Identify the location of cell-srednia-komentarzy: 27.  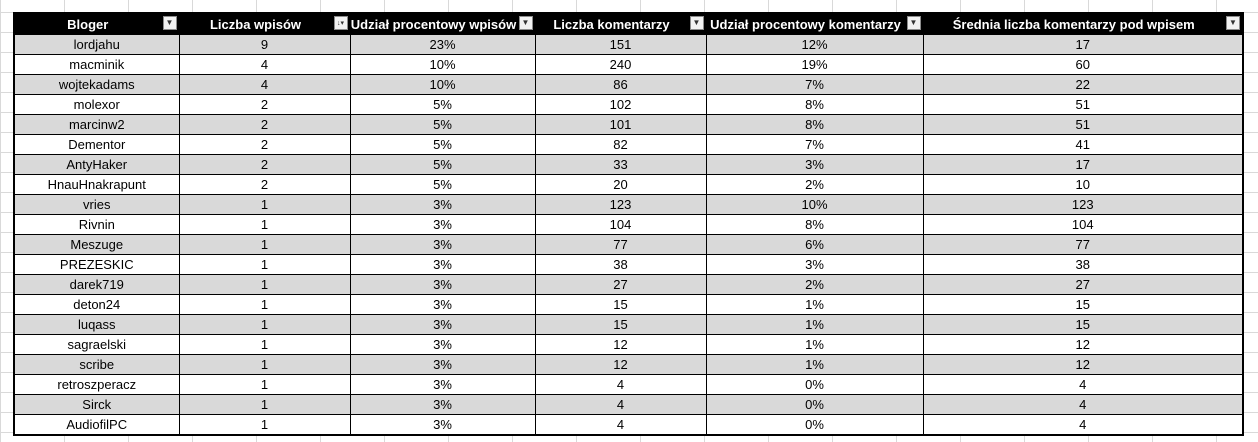
(1083, 284).